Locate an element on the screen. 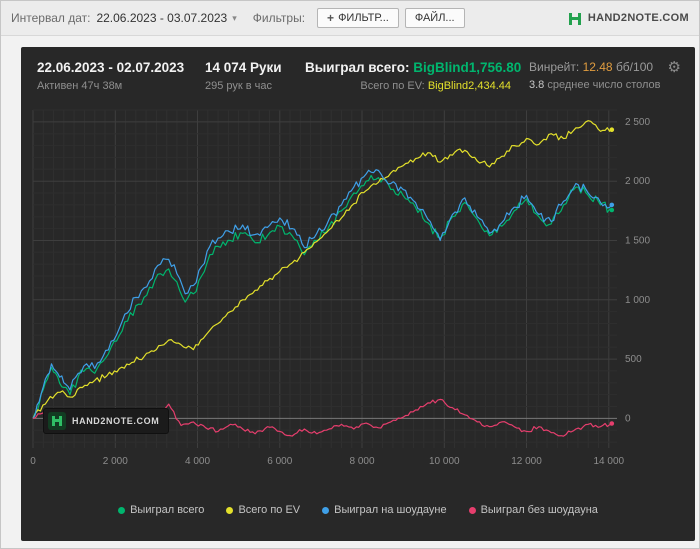 The height and width of the screenshot is (549, 700). filters-label: Фильтры: is located at coordinates (279, 18).